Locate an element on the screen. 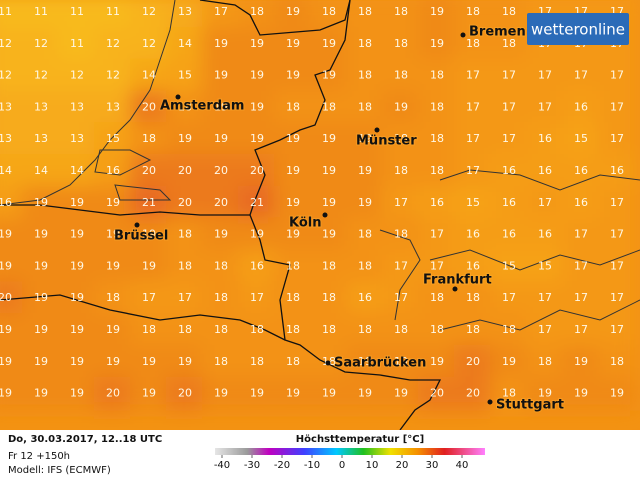  scale-tick-label: -30 is located at coordinates (252, 465).